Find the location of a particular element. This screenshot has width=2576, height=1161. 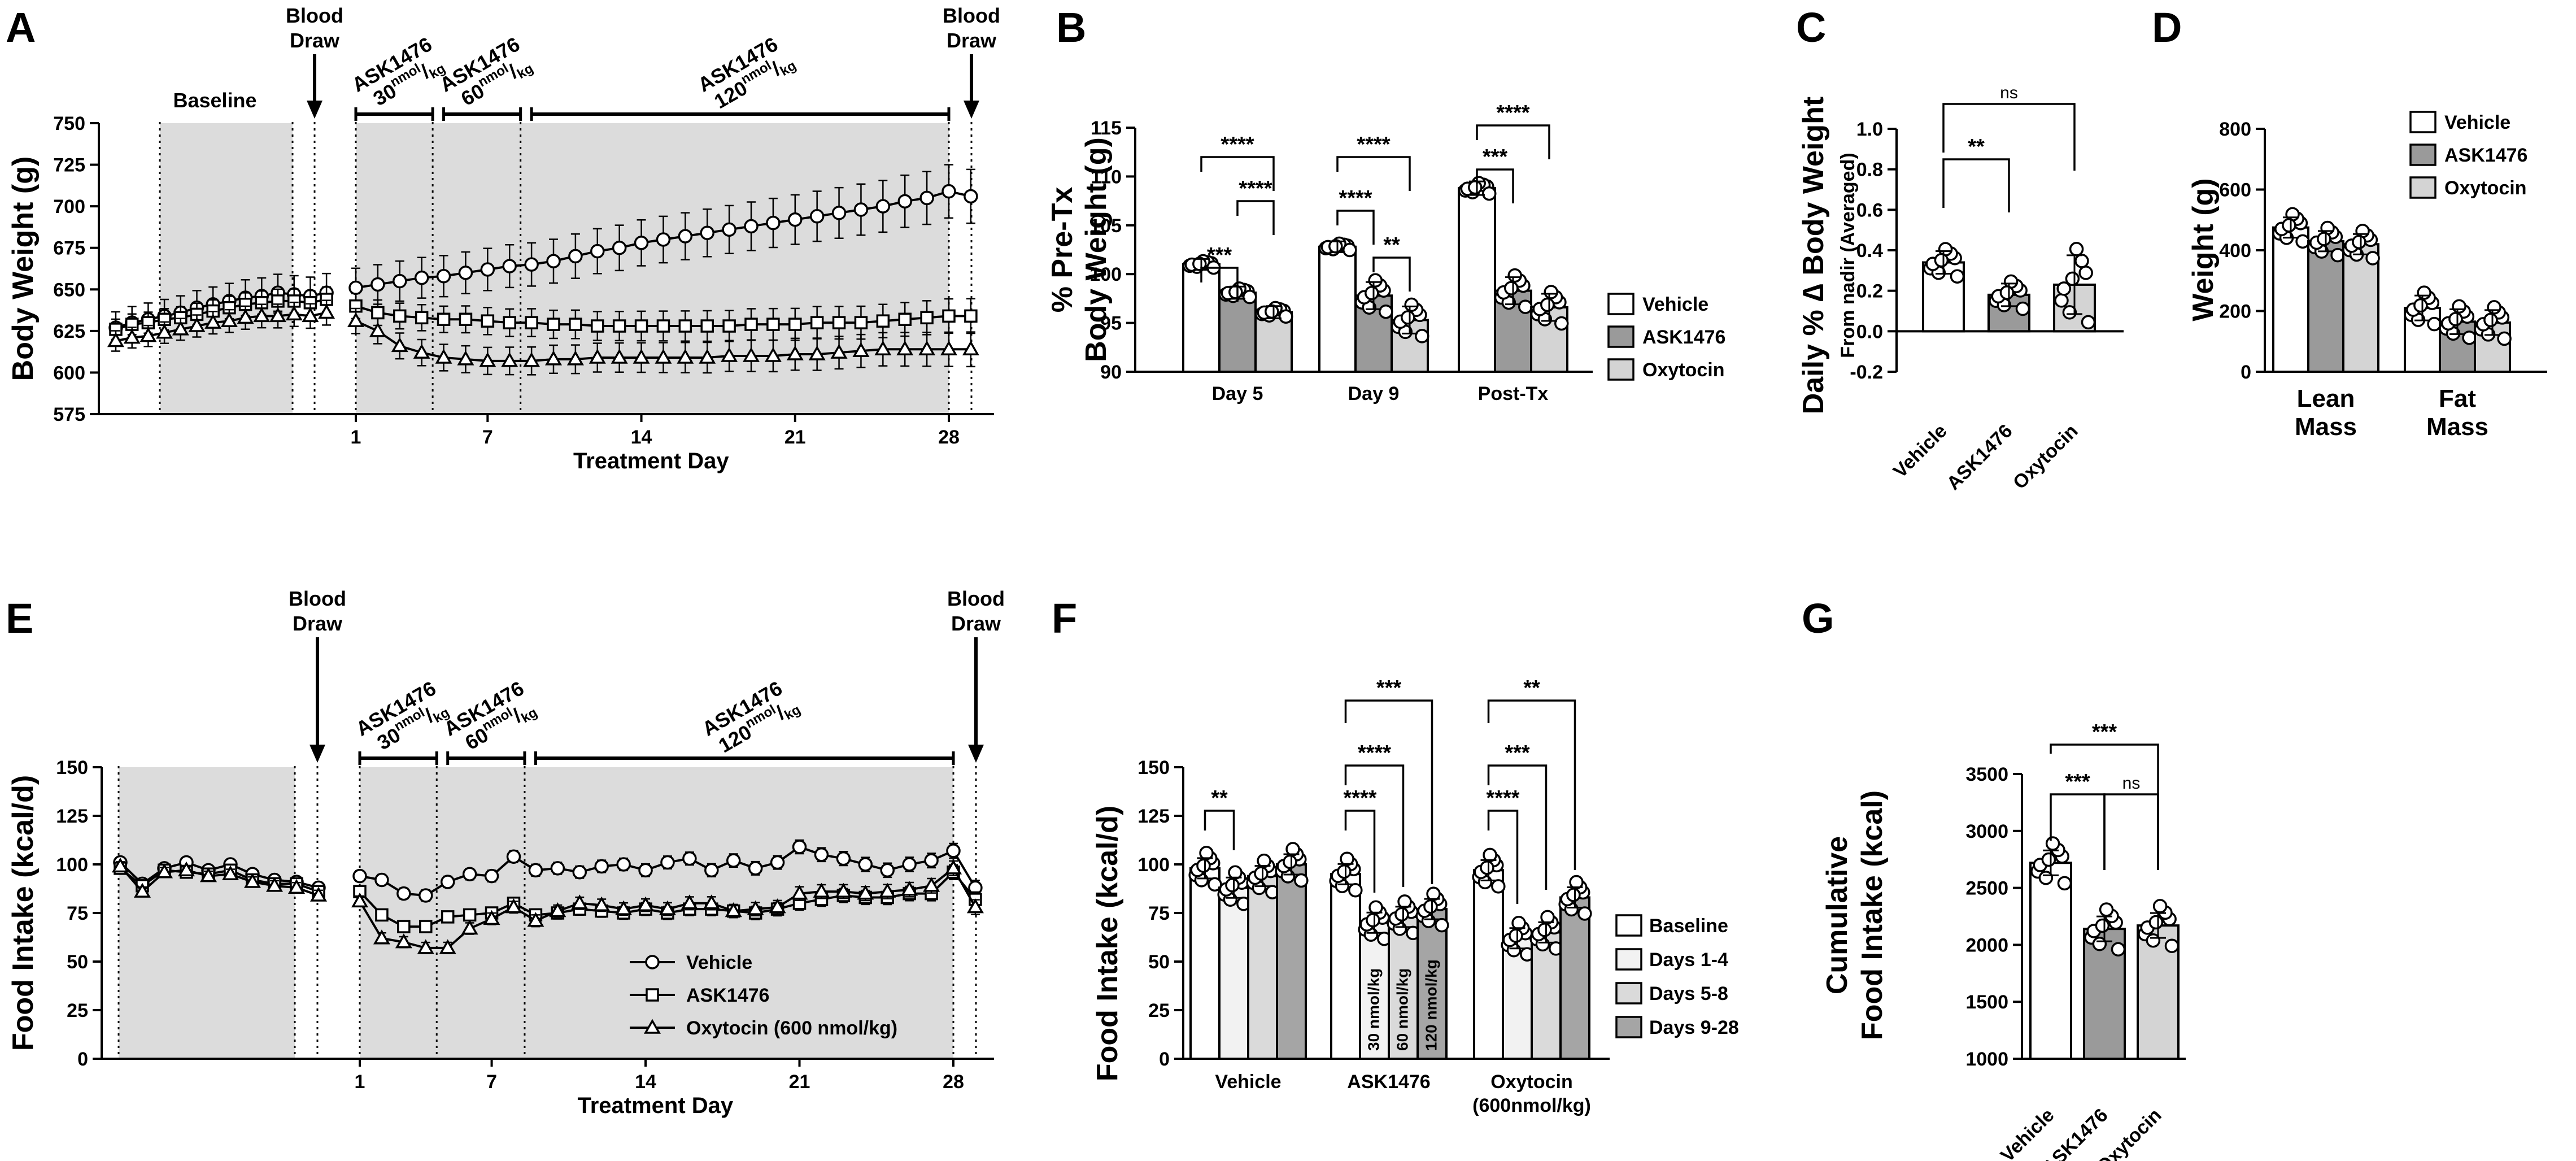

panel-F-y-tick-label: 25 is located at coordinates (1159, 1010).